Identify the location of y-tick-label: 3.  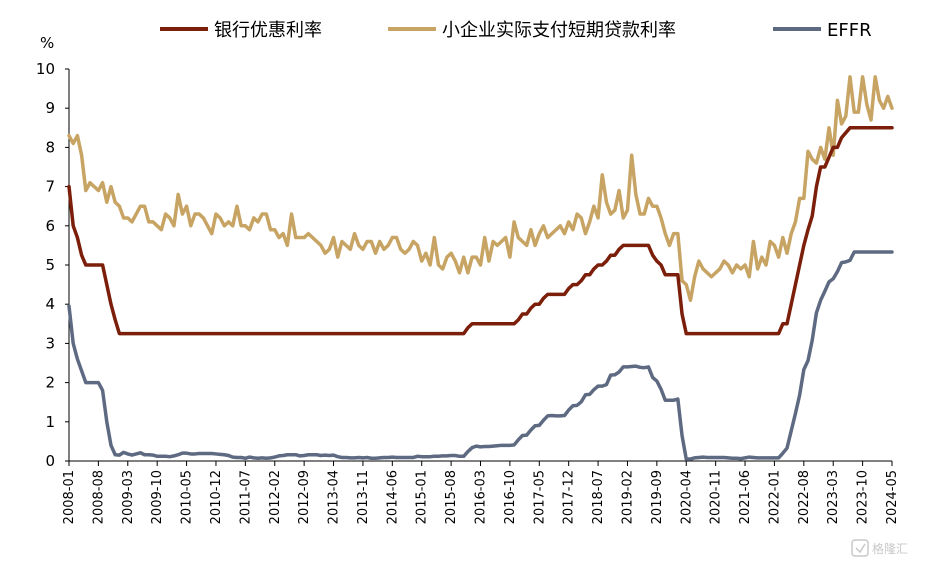
(50, 343).